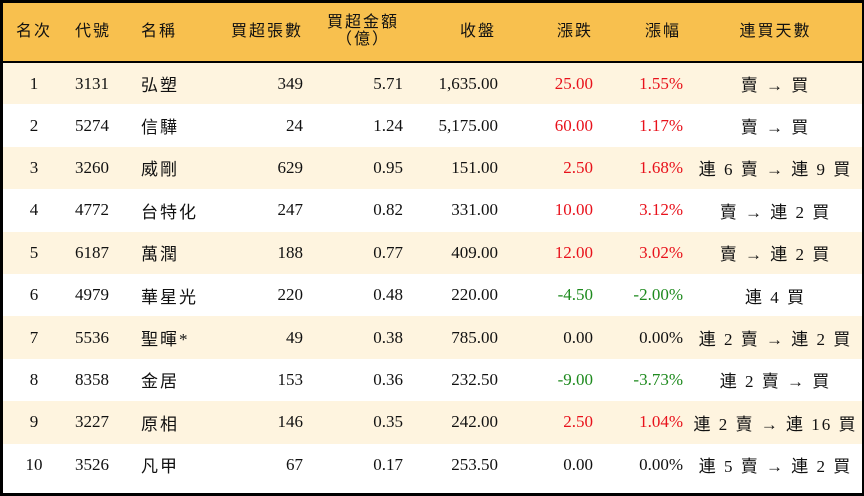 This screenshot has width=864, height=496. What do you see at coordinates (294, 464) in the screenshot?
I see `cell-net-buy-lots: 67` at bounding box center [294, 464].